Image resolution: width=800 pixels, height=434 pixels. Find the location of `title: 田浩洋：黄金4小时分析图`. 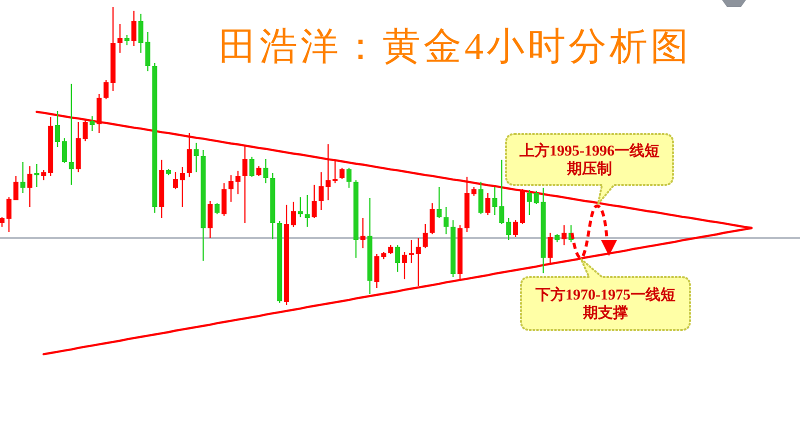

title: 田浩洋：黄金4小时分析图 is located at coordinates (455, 47).